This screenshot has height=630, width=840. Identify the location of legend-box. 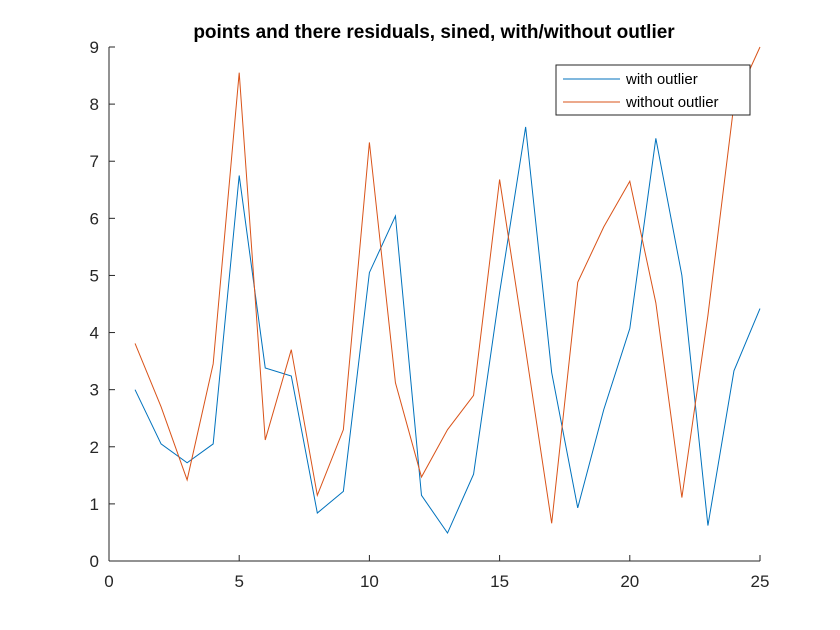
(653, 90).